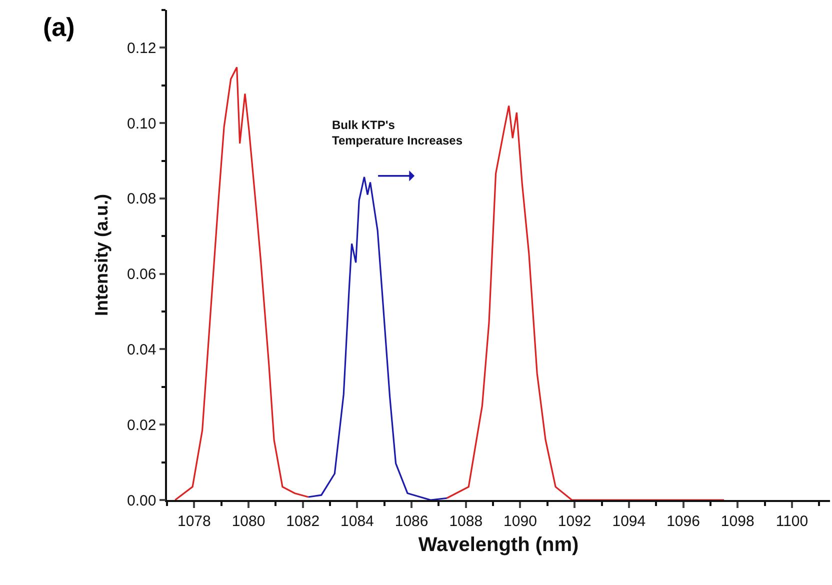 The image size is (832, 585). Describe the element at coordinates (59, 27) in the screenshot. I see `text: (a)` at that location.